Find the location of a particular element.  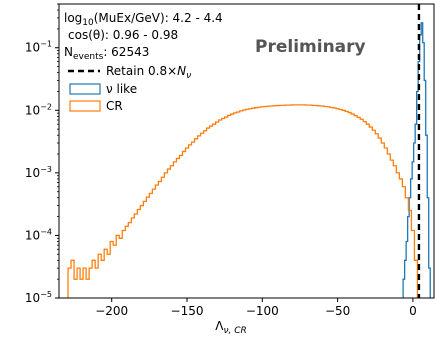

annotation-event-count: Nevents: 62543 is located at coordinates (106, 53).